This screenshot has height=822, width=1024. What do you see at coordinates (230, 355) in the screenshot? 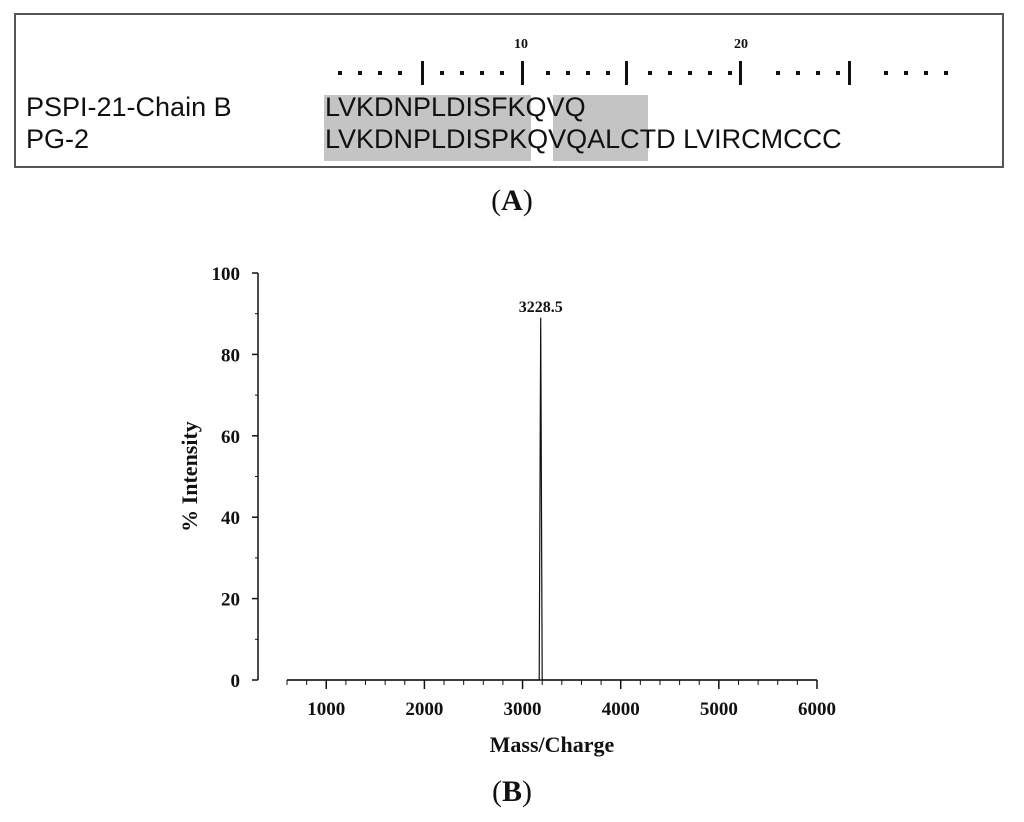
I see `y-tick-label: 80` at bounding box center [230, 355].